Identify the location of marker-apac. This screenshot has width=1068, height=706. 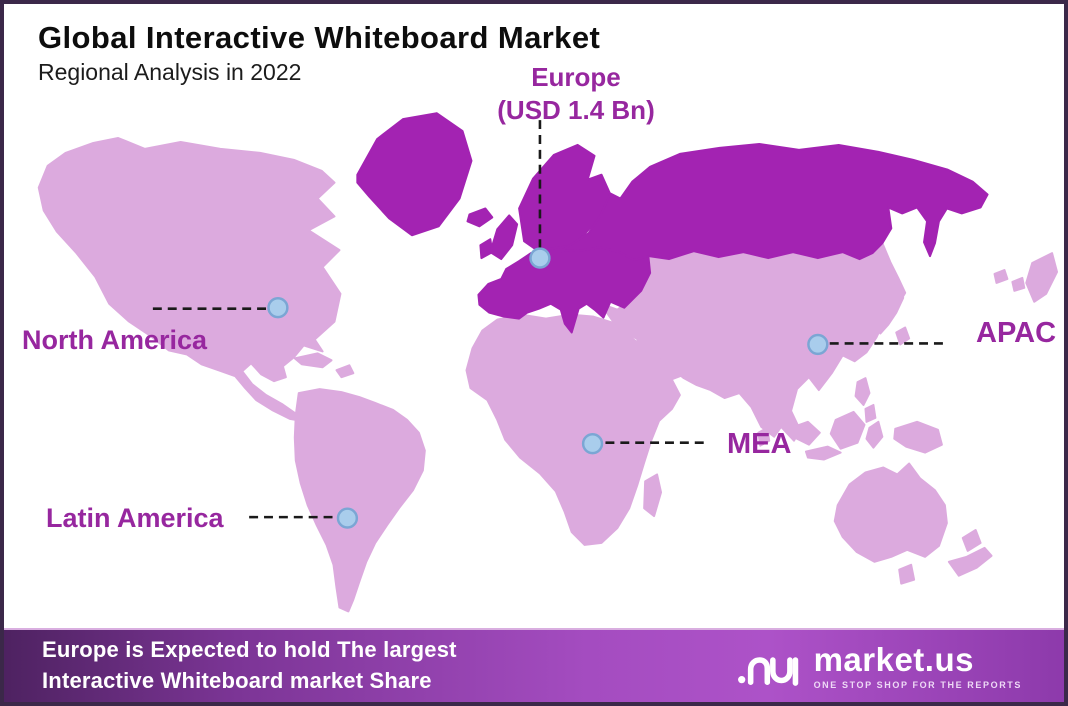
(818, 344).